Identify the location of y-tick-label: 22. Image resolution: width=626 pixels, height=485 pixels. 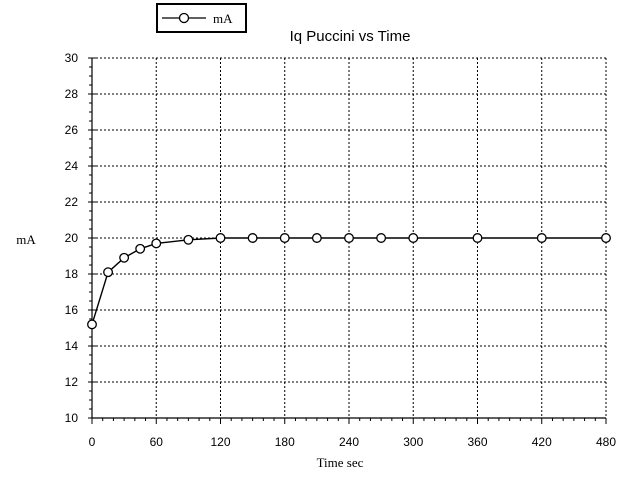
(72, 202).